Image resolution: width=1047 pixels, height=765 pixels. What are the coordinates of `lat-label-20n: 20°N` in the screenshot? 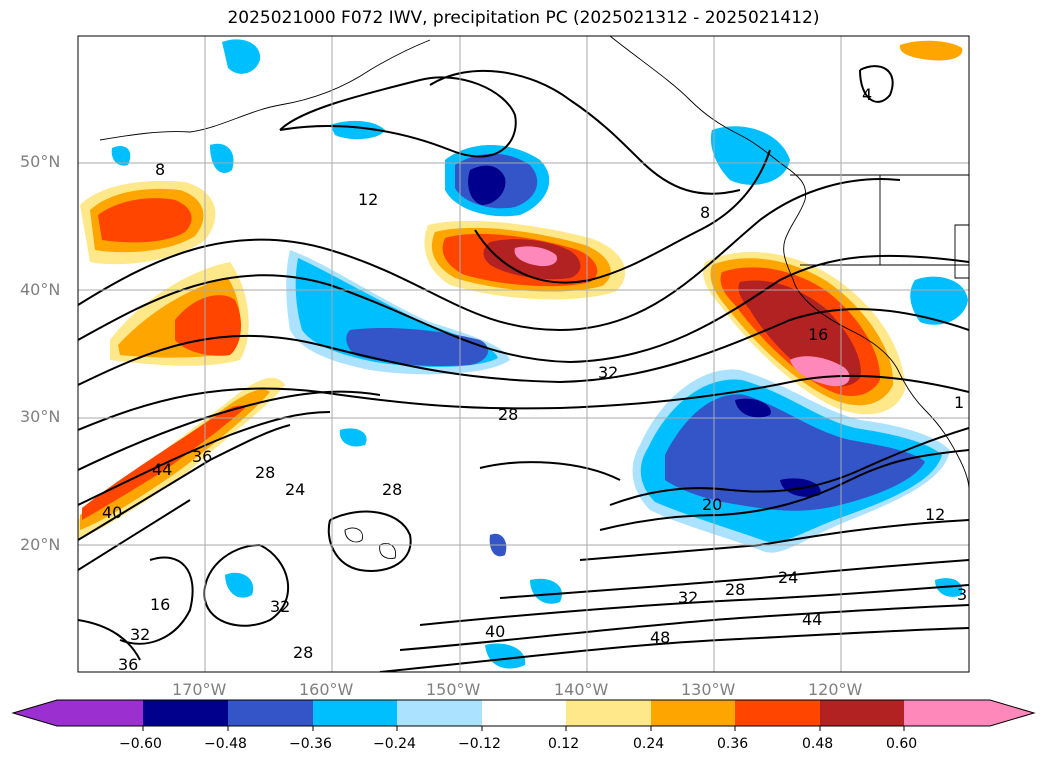 It's located at (40, 544).